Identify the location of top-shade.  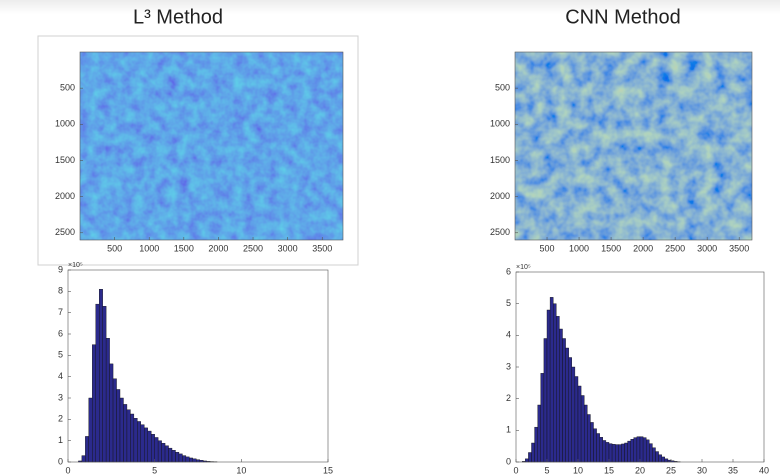
(390, 7).